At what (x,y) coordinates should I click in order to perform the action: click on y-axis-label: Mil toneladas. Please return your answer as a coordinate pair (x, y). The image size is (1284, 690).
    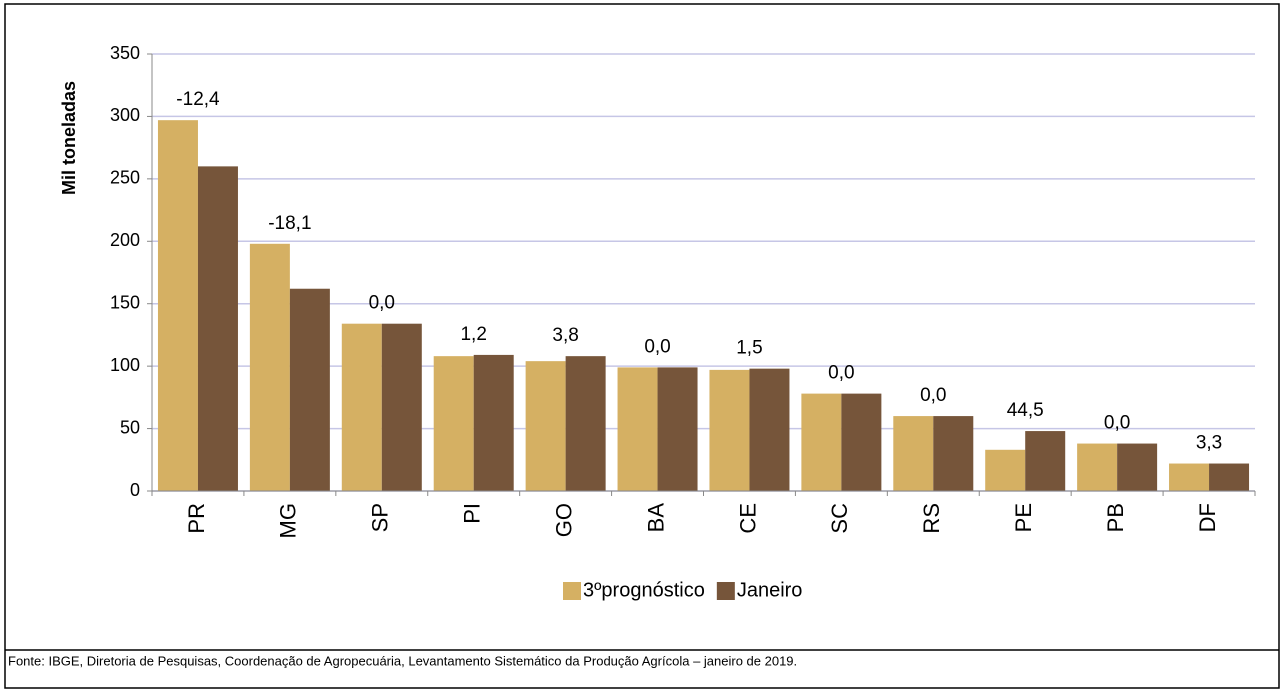
    Looking at the image, I should click on (69, 138).